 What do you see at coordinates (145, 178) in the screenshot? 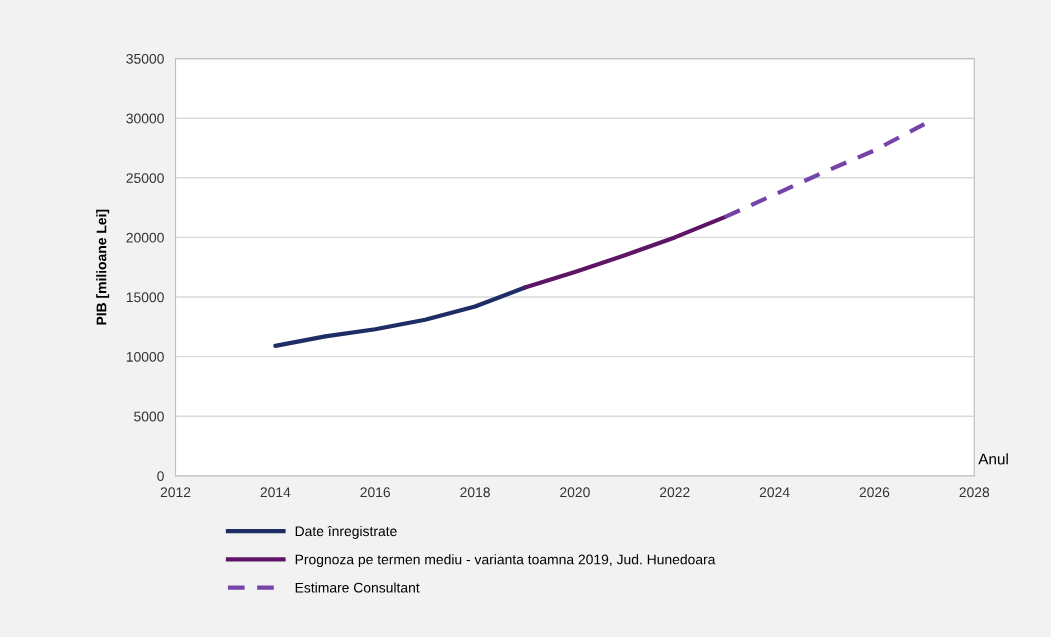
I see `y-tick-label: 25000` at bounding box center [145, 178].